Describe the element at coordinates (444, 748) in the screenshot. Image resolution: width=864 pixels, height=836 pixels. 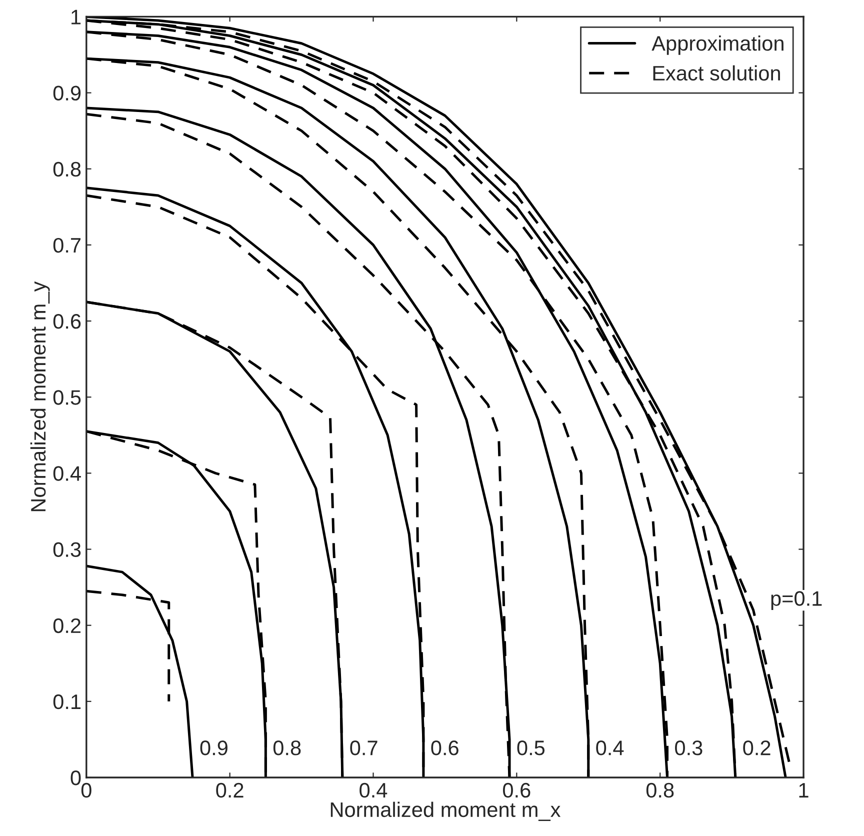
I see `annotation: 0.6` at that location.